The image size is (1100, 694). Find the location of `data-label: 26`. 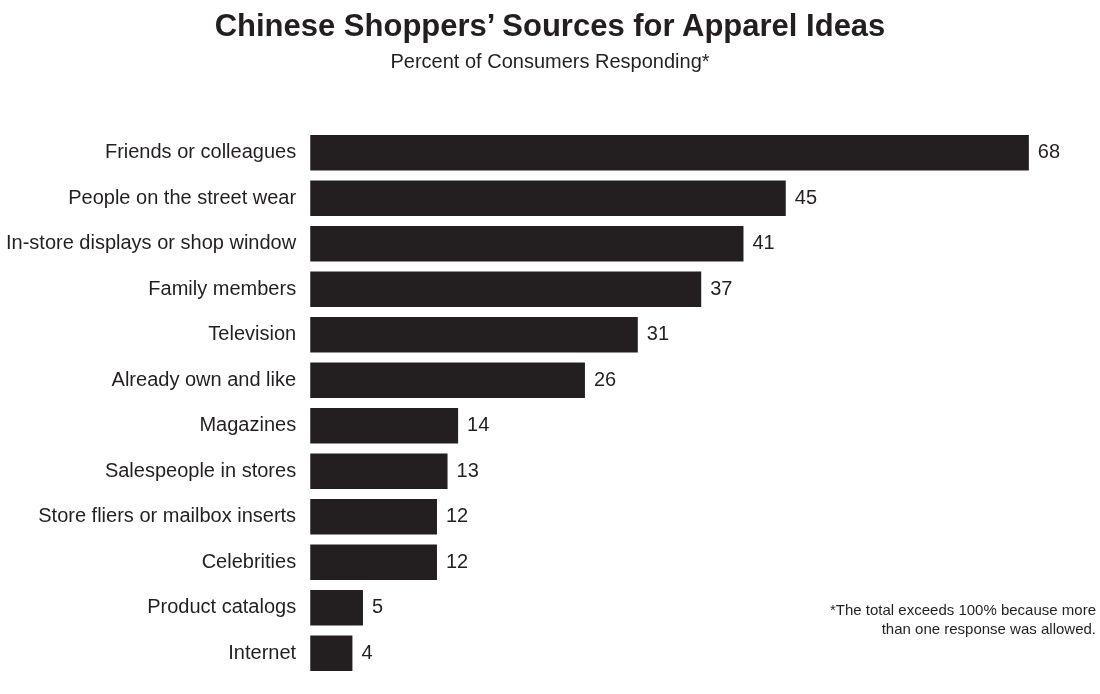

data-label: 26 is located at coordinates (605, 378).